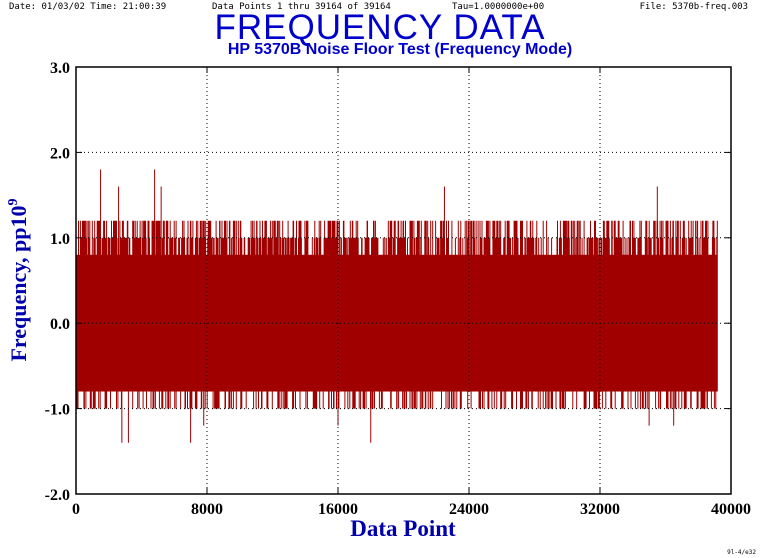 This screenshot has width=760, height=558. I want to click on header-tau: Tau=1.0000000e+00, so click(498, 7).